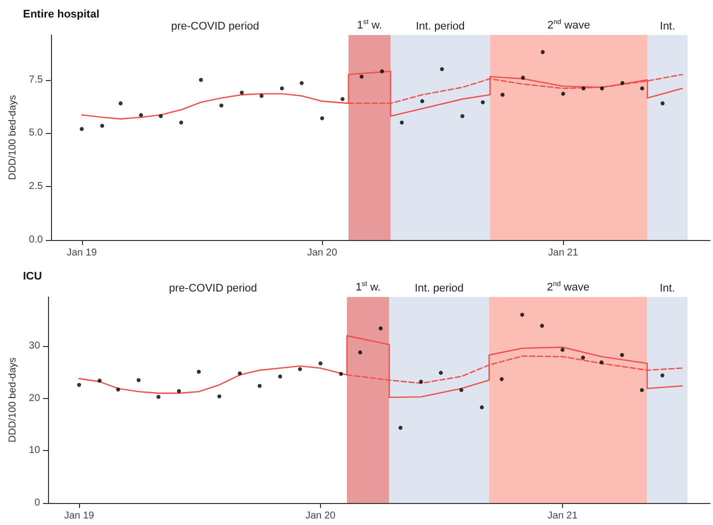 The height and width of the screenshot is (525, 713). I want to click on y-tick-label: 2.5, so click(36, 186).